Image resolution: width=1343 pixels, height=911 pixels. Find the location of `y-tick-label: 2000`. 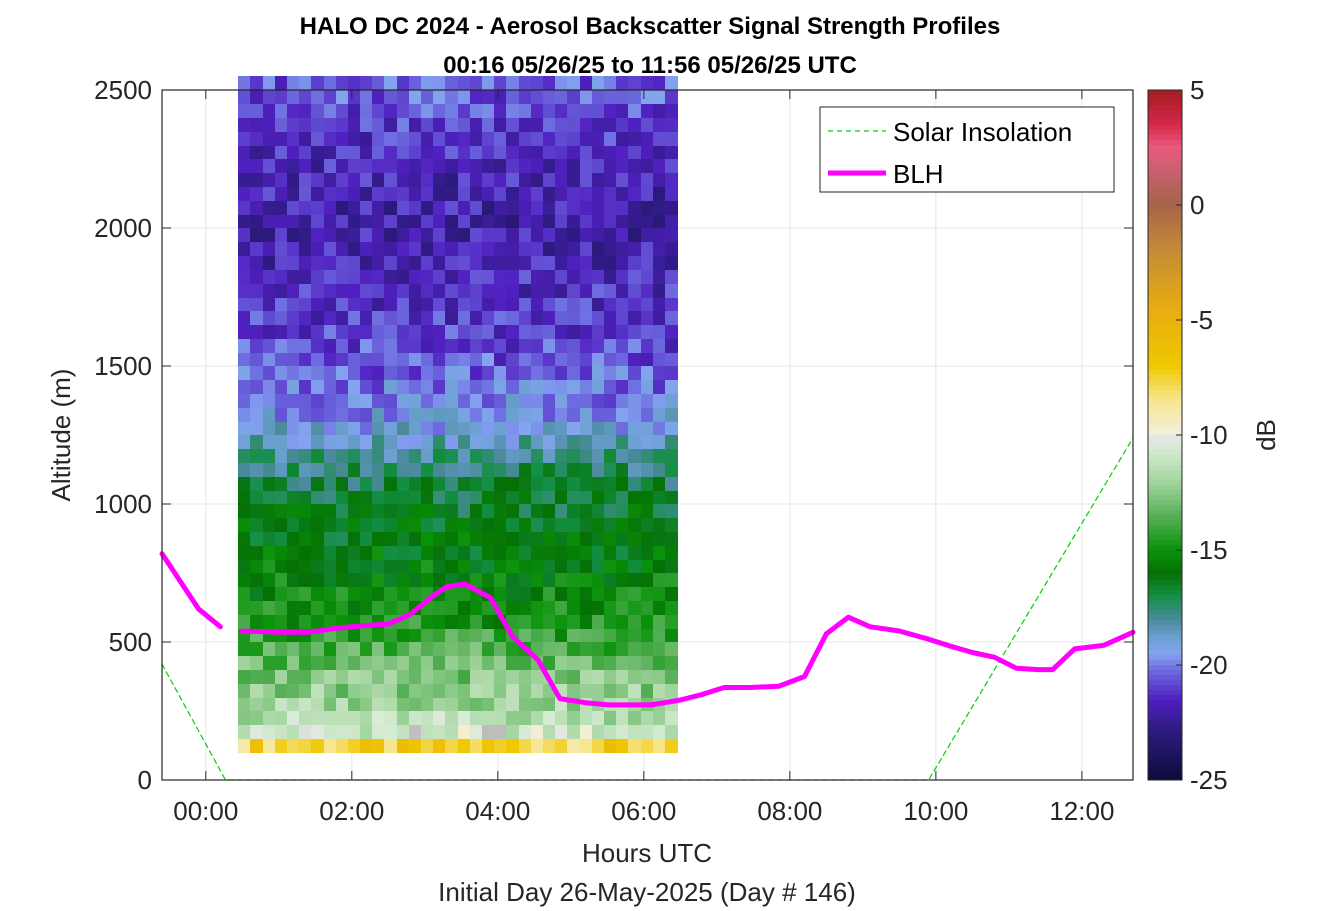

y-tick-label: 2000 is located at coordinates (123, 228).